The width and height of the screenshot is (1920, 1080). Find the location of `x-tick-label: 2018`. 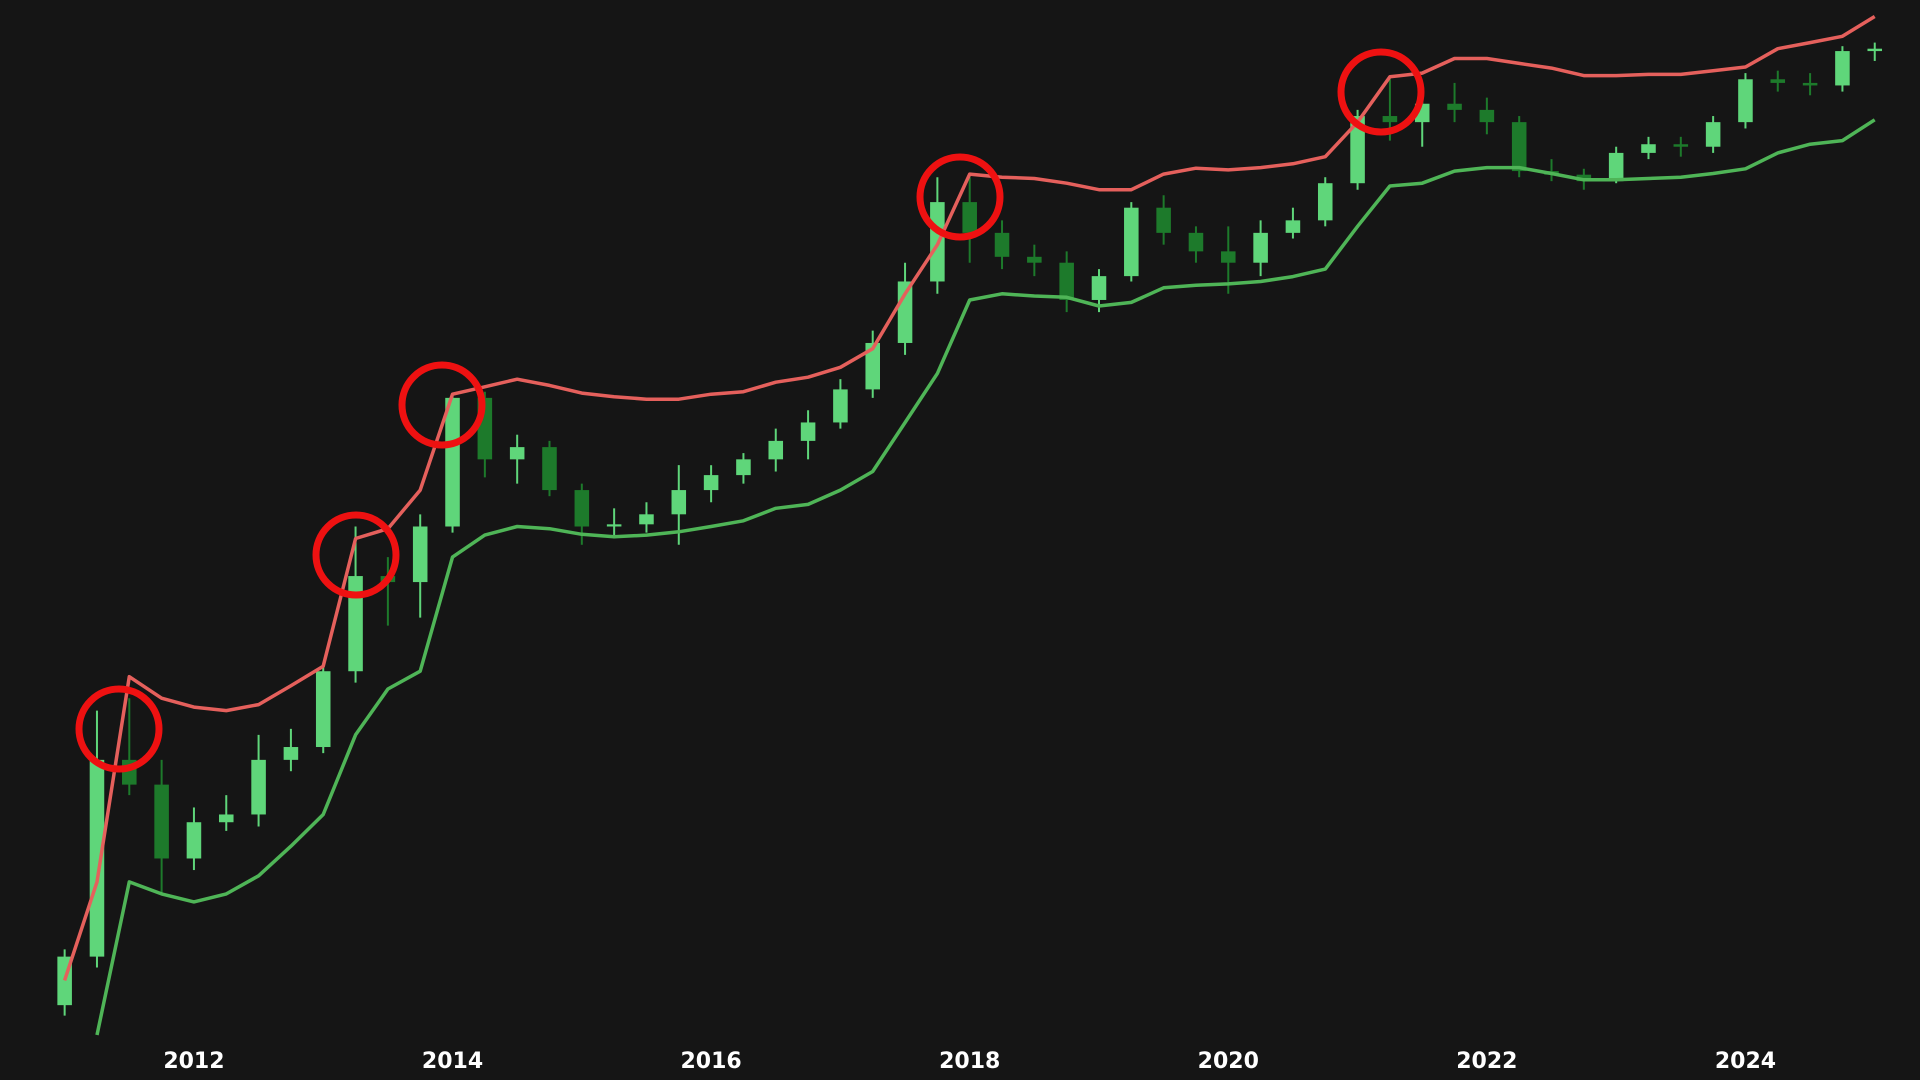

x-tick-label: 2018 is located at coordinates (969, 1061).